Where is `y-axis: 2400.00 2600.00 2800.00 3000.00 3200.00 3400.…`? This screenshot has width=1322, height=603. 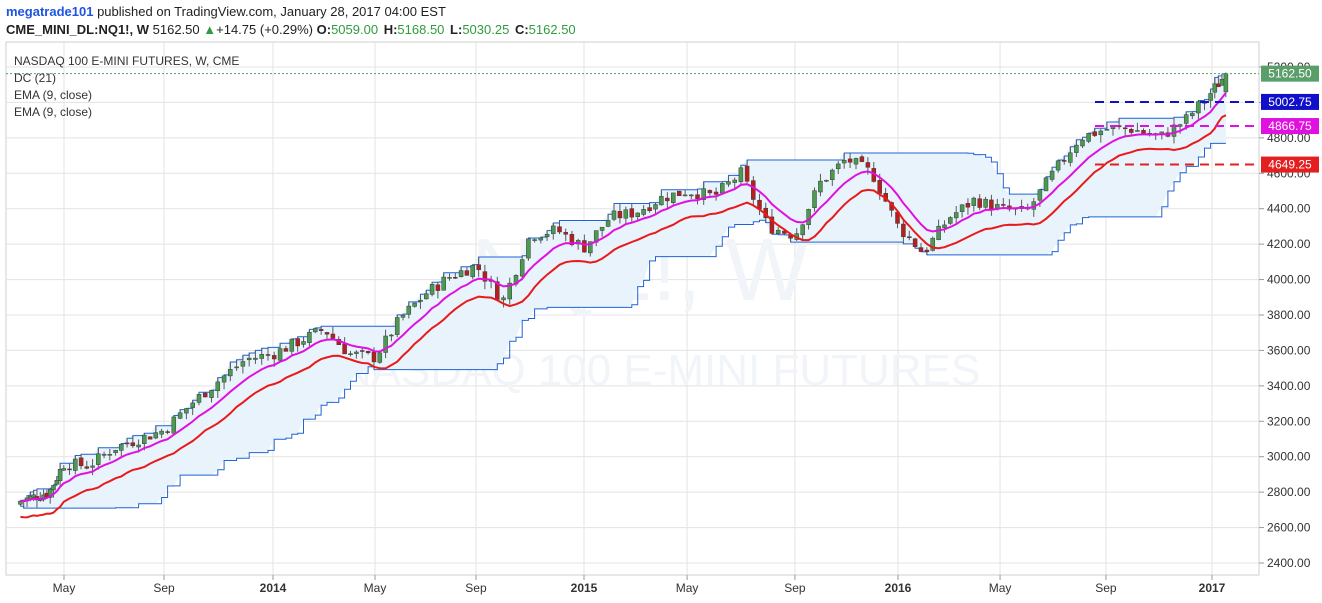 y-axis: 2400.00 2600.00 2800.00 3000.00 3200.00 3400.… is located at coordinates (1285, 315).